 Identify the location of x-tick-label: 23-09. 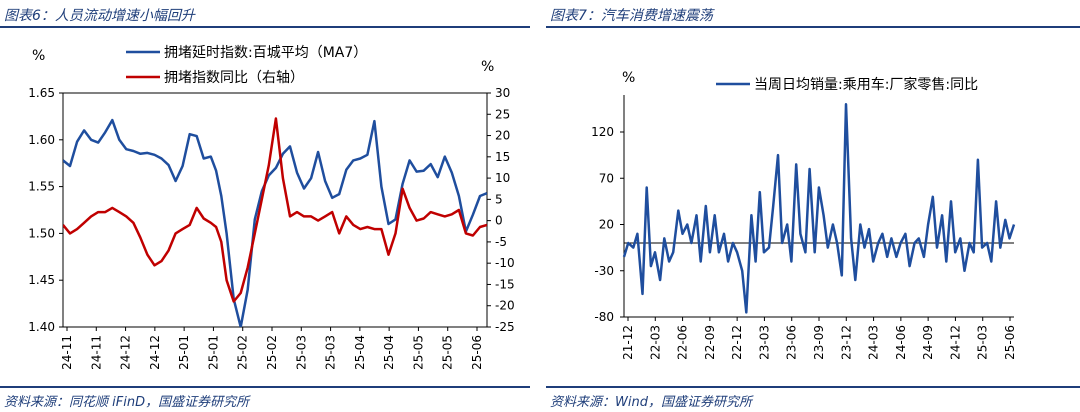
(819, 342).